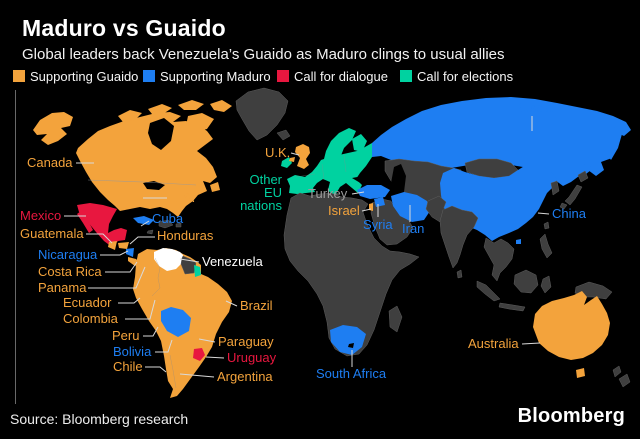 The width and height of the screenshot is (640, 439). Describe the element at coordinates (501, 141) in the screenshot. I see `country-russia` at that location.